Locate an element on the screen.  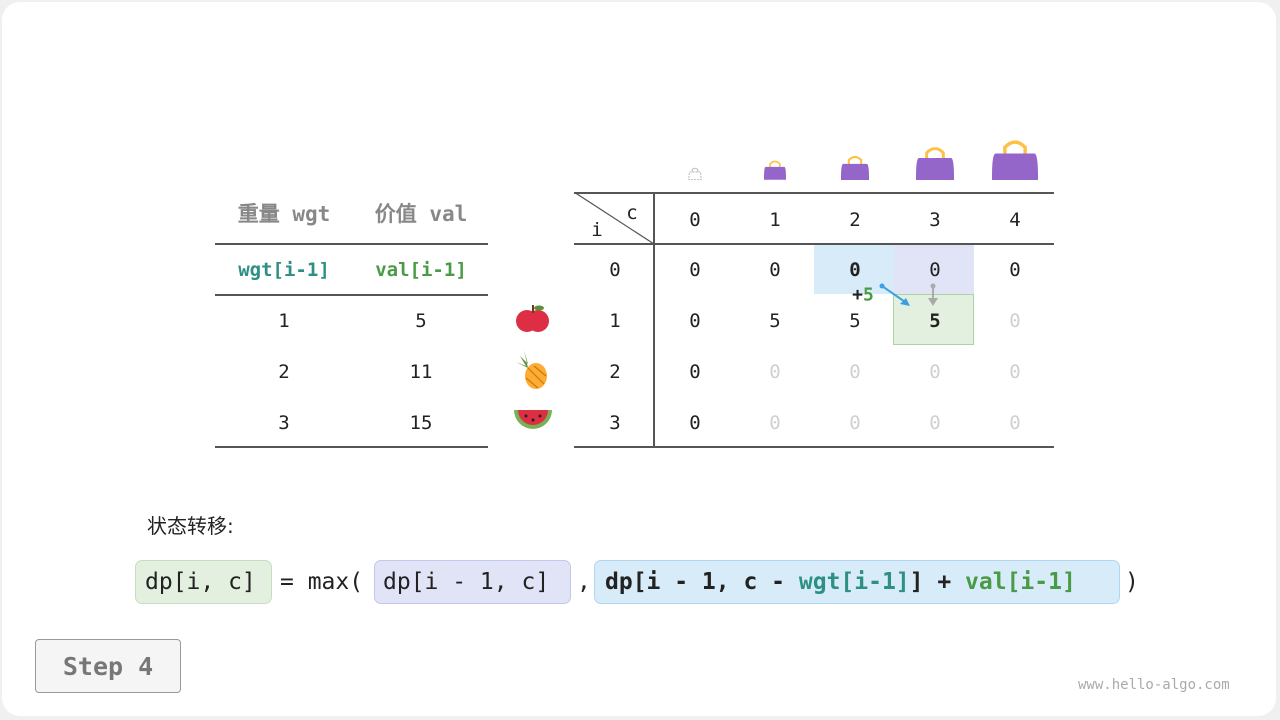
transition-label: 状态转移: is located at coordinates (190, 526).